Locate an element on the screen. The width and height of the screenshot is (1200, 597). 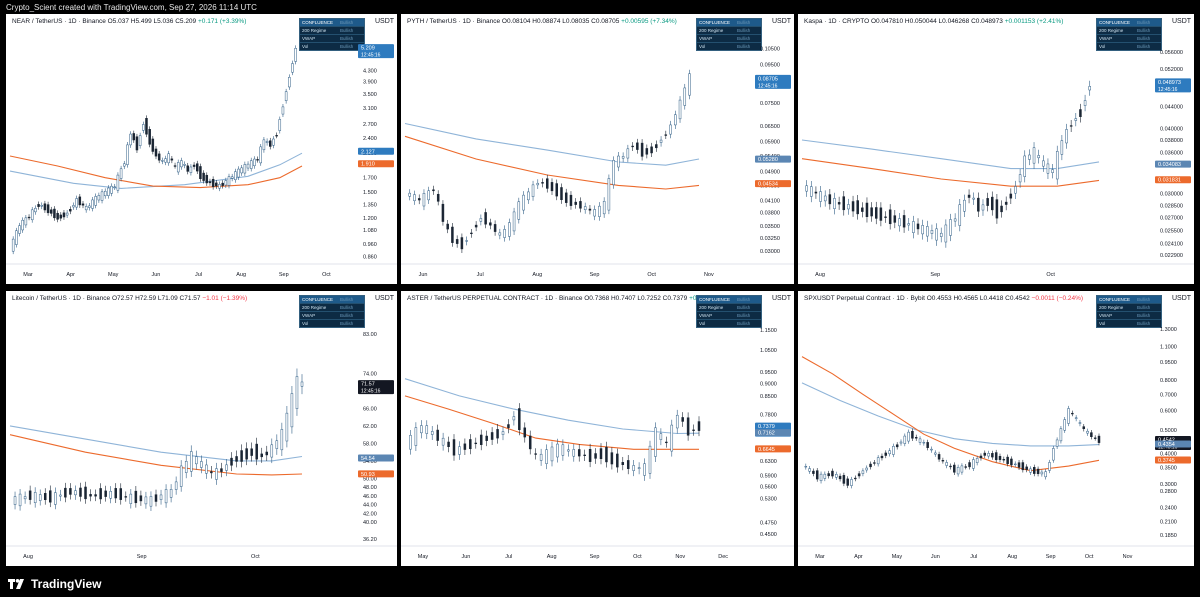
y-tick-label: 0.040000 is located at coordinates (1171, 129).